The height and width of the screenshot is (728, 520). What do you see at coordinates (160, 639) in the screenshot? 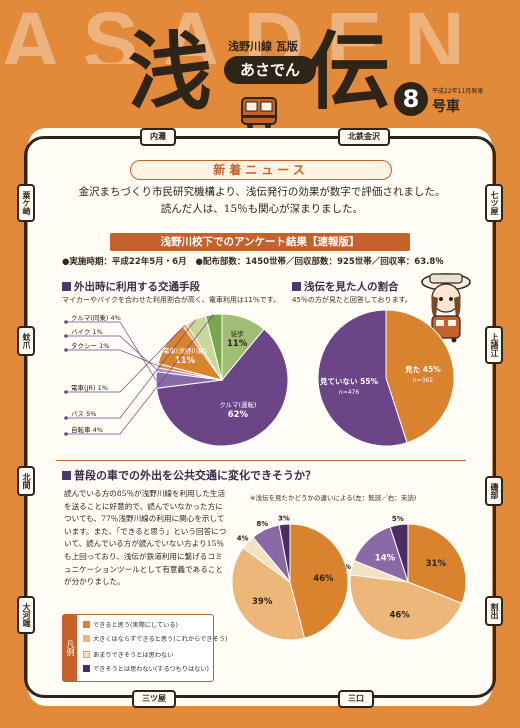
I see `legend-label: 大きくはならずできると思う(これからできそう)` at bounding box center [160, 639].